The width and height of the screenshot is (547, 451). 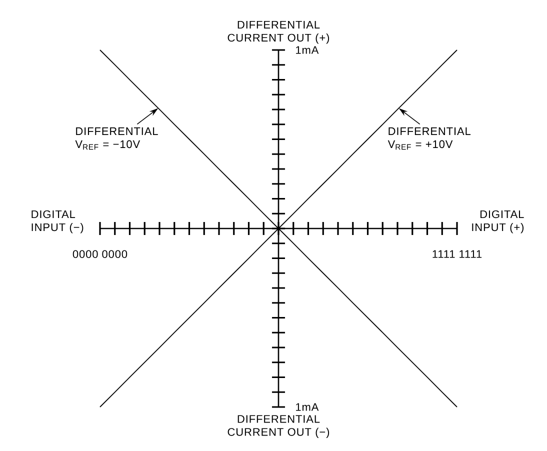 What do you see at coordinates (279, 426) in the screenshot?
I see `text: DIFFERENTIAL CURRENT OUT (−)` at bounding box center [279, 426].